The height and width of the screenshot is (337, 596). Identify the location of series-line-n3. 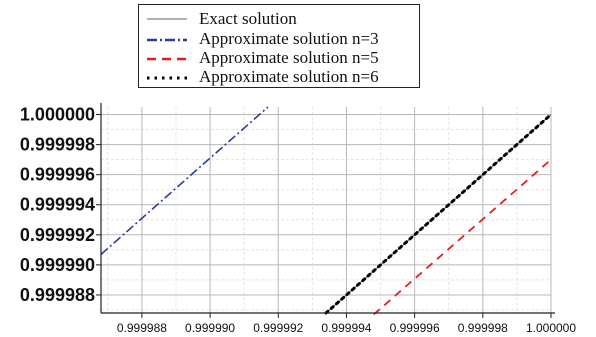
(184, 180).